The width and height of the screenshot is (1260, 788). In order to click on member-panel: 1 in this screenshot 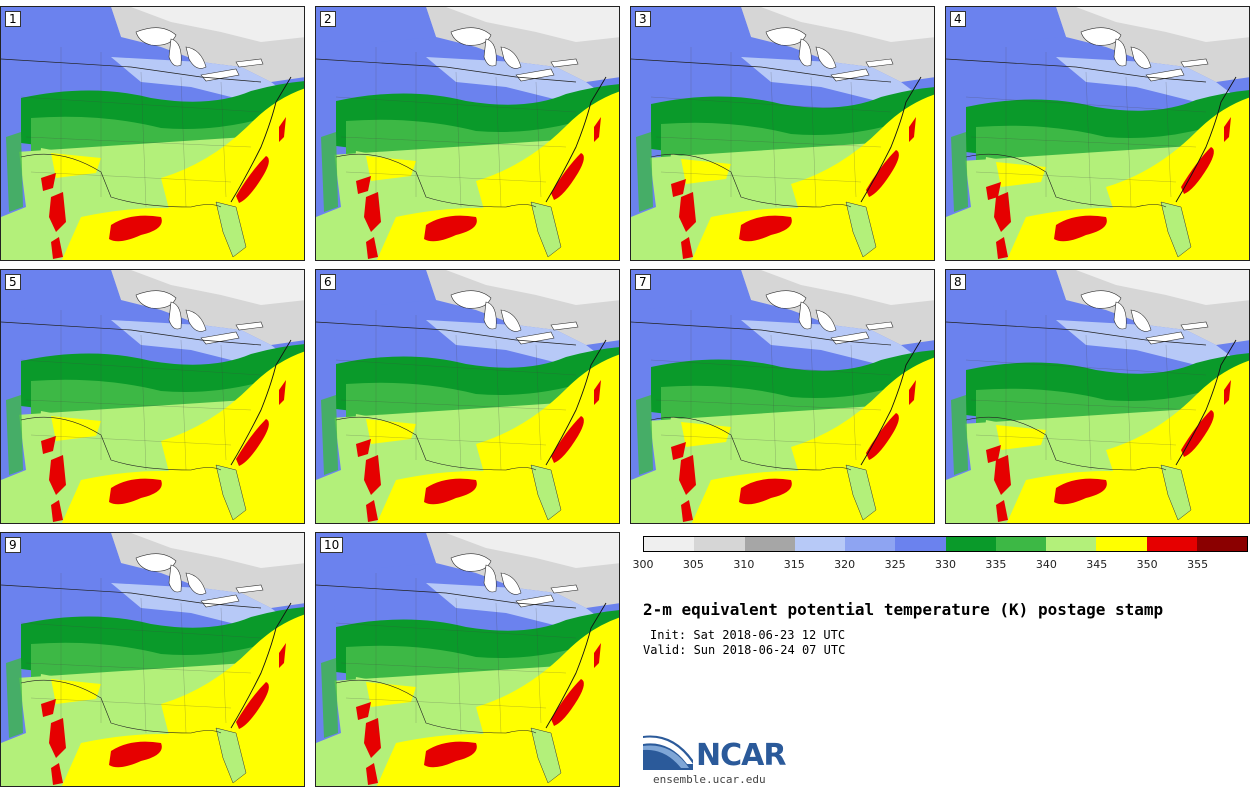, I will do `click(152, 133)`.